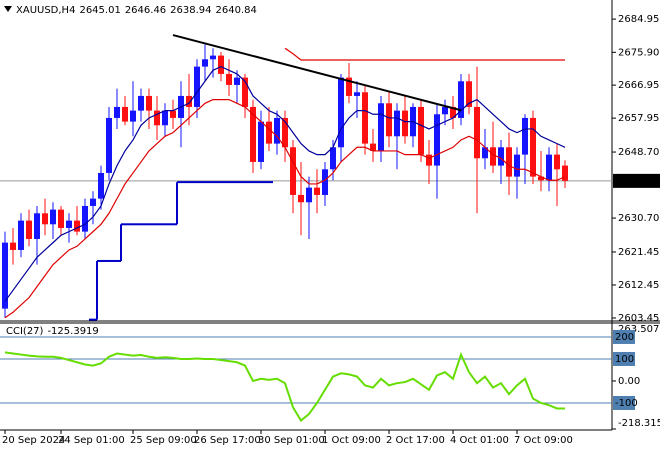 Image resolution: width=660 pixels, height=450 pixels. I want to click on indicator-name: CCI(27), so click(25, 331).